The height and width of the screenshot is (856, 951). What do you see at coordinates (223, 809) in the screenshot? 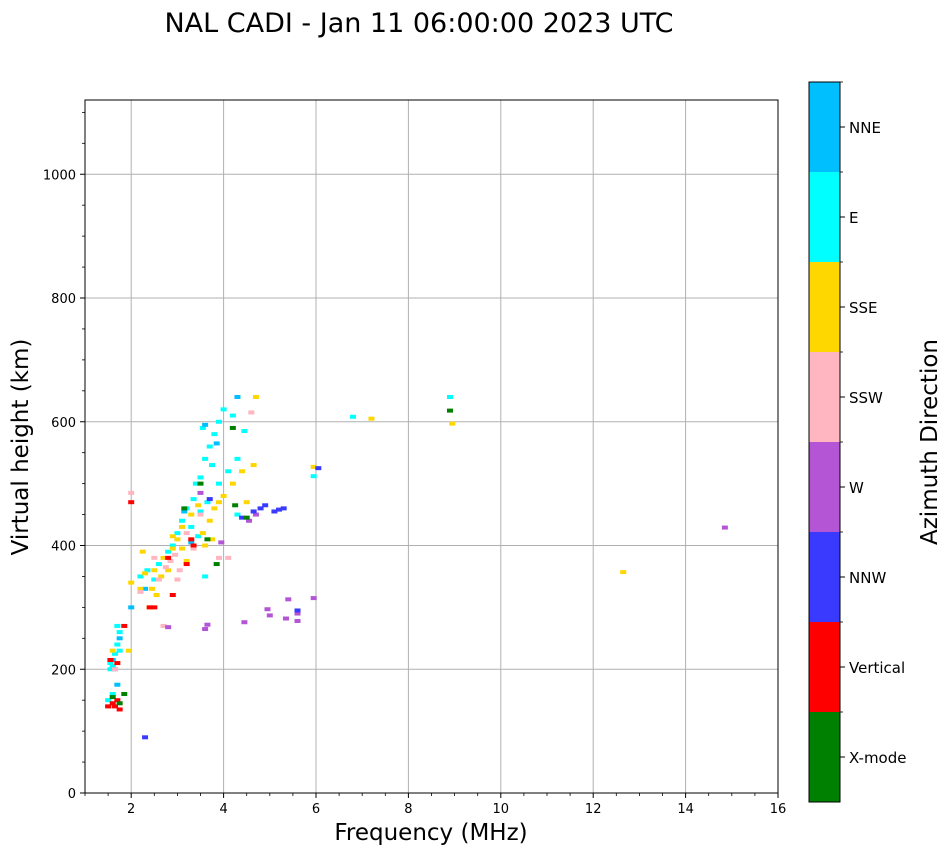
I see `x-tick-label: 4` at bounding box center [223, 809].